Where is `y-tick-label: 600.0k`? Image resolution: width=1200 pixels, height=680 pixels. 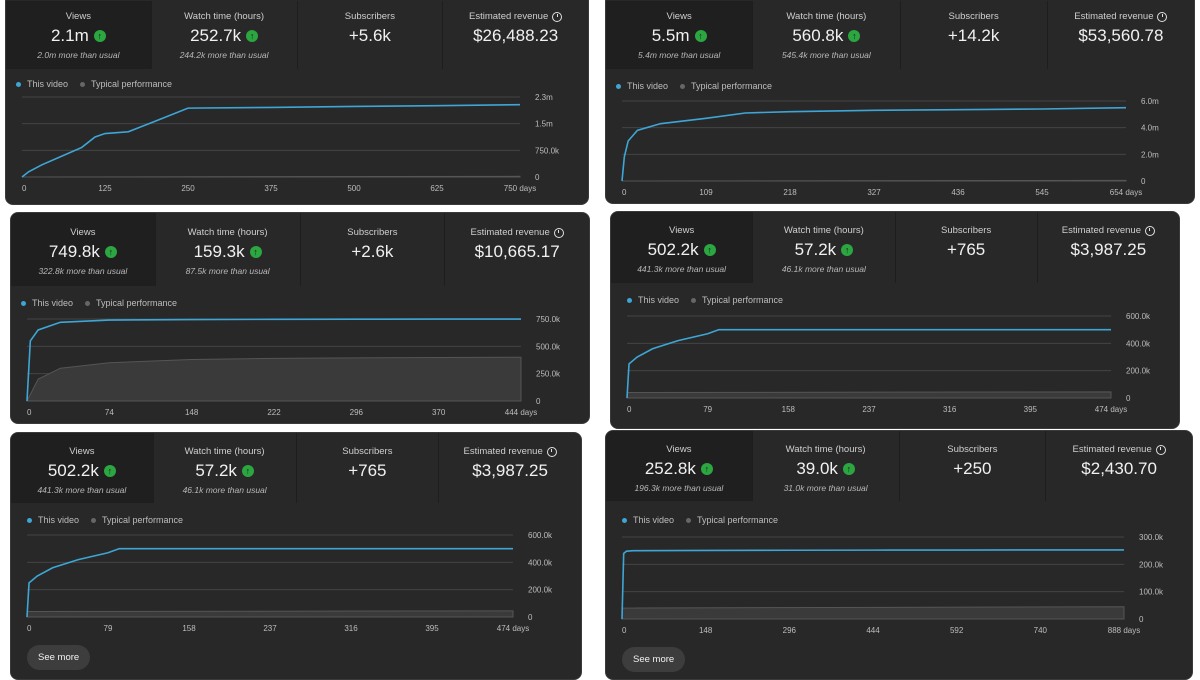 y-tick-label: 600.0k is located at coordinates (1138, 316).